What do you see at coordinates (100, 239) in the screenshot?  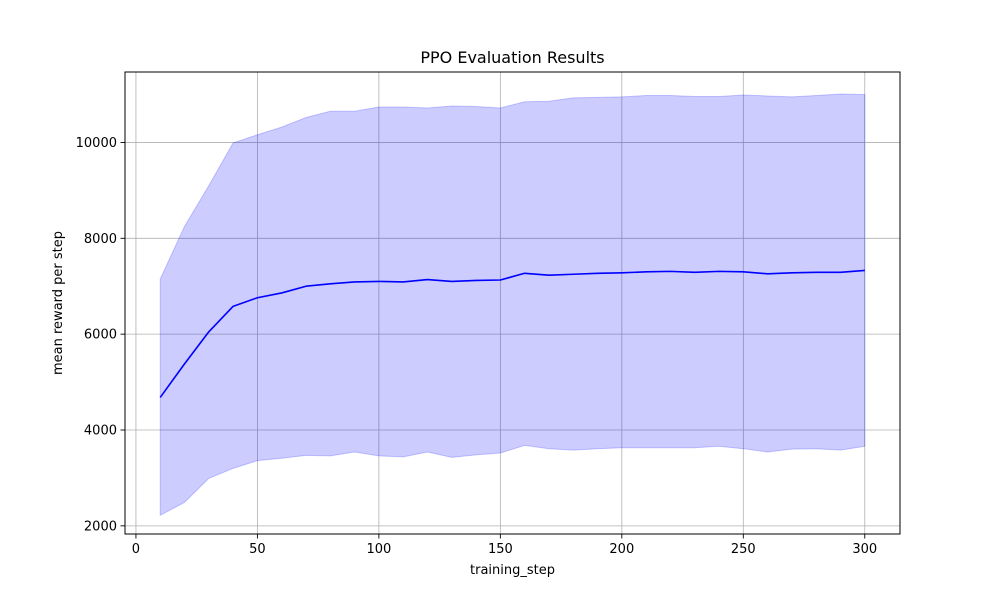 I see `y-tick-label: 8000` at bounding box center [100, 239].